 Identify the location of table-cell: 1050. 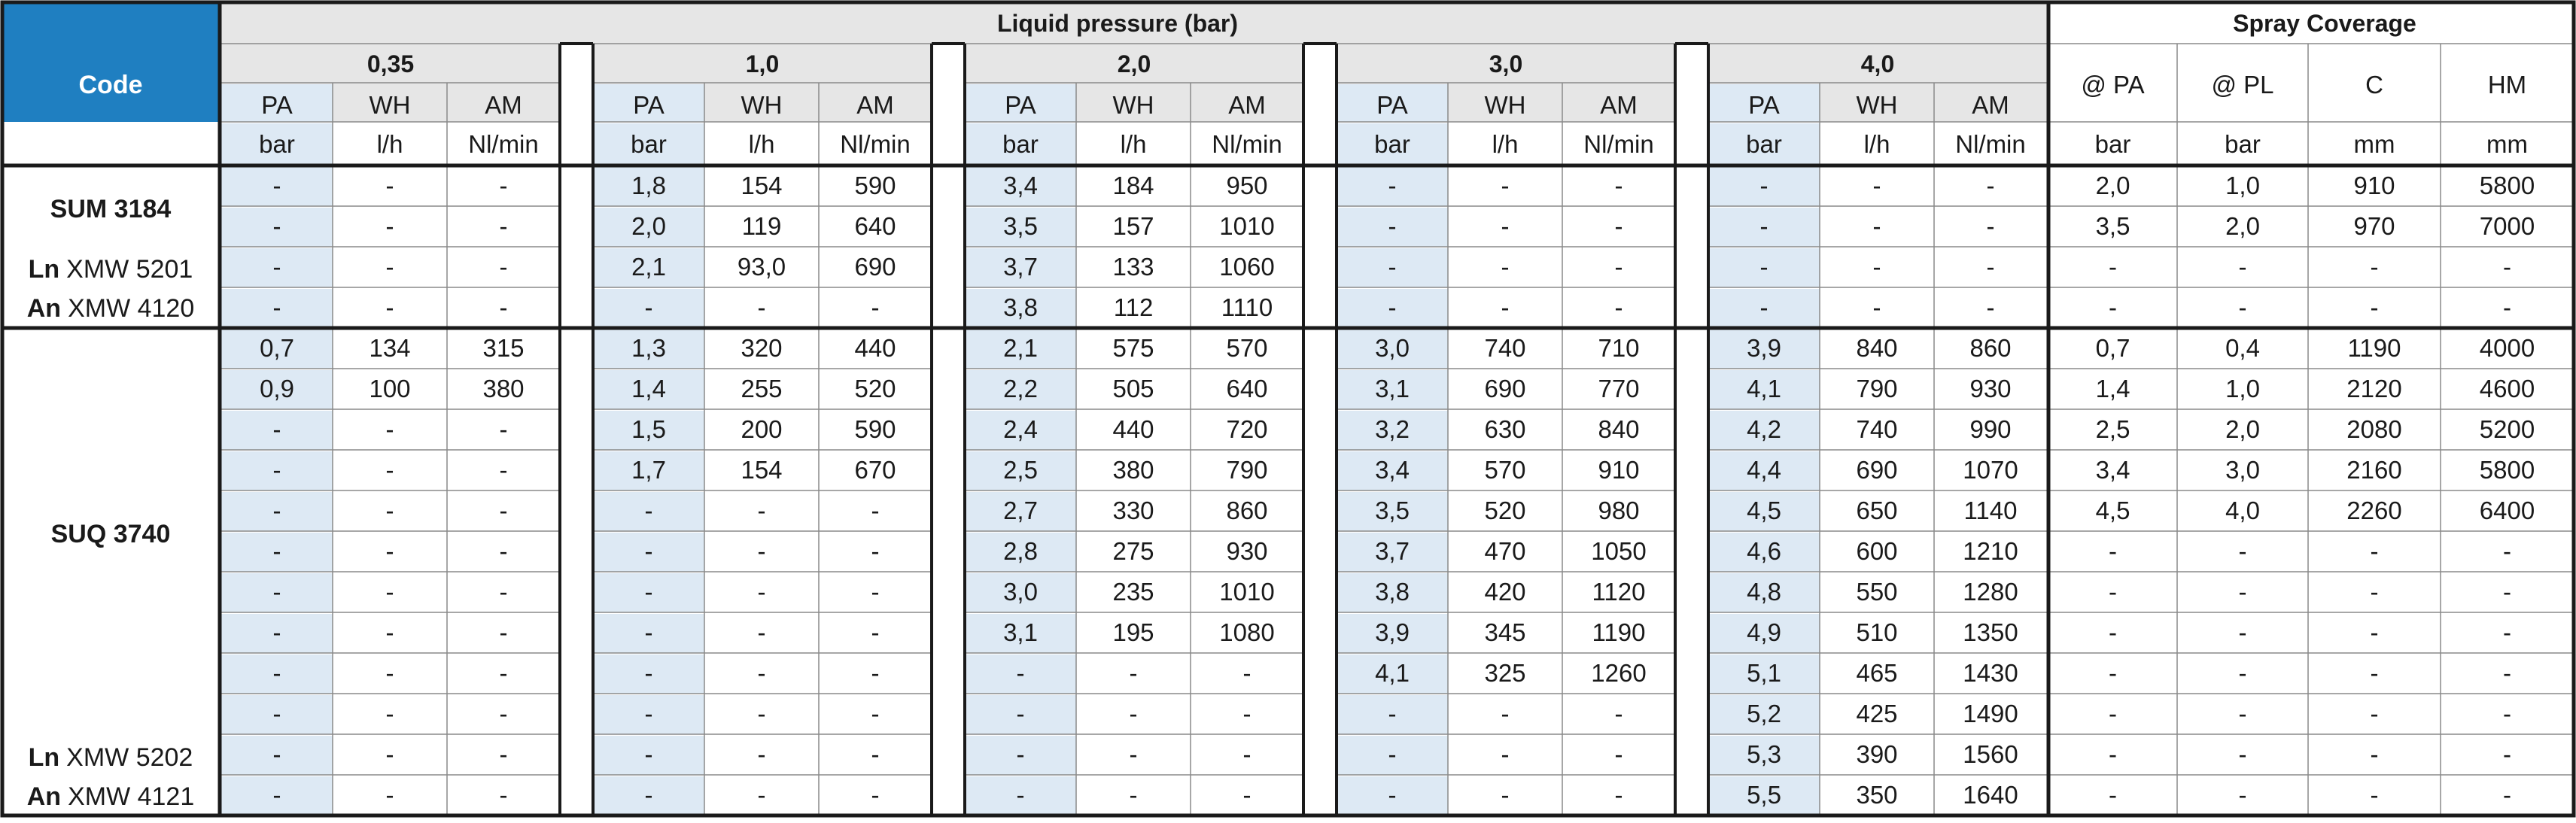
(1618, 551).